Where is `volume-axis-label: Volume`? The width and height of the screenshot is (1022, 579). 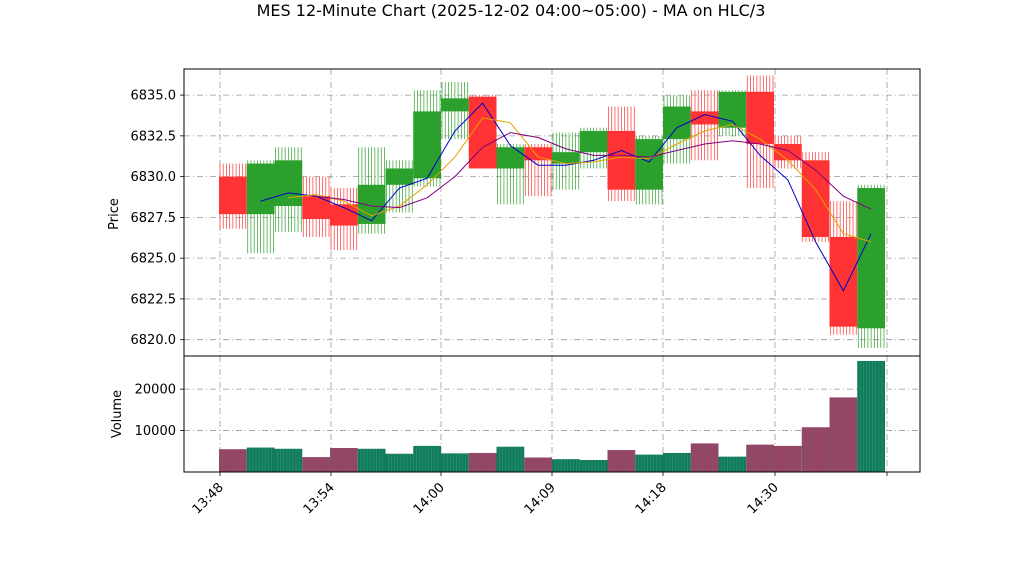
volume-axis-label: Volume is located at coordinates (117, 414).